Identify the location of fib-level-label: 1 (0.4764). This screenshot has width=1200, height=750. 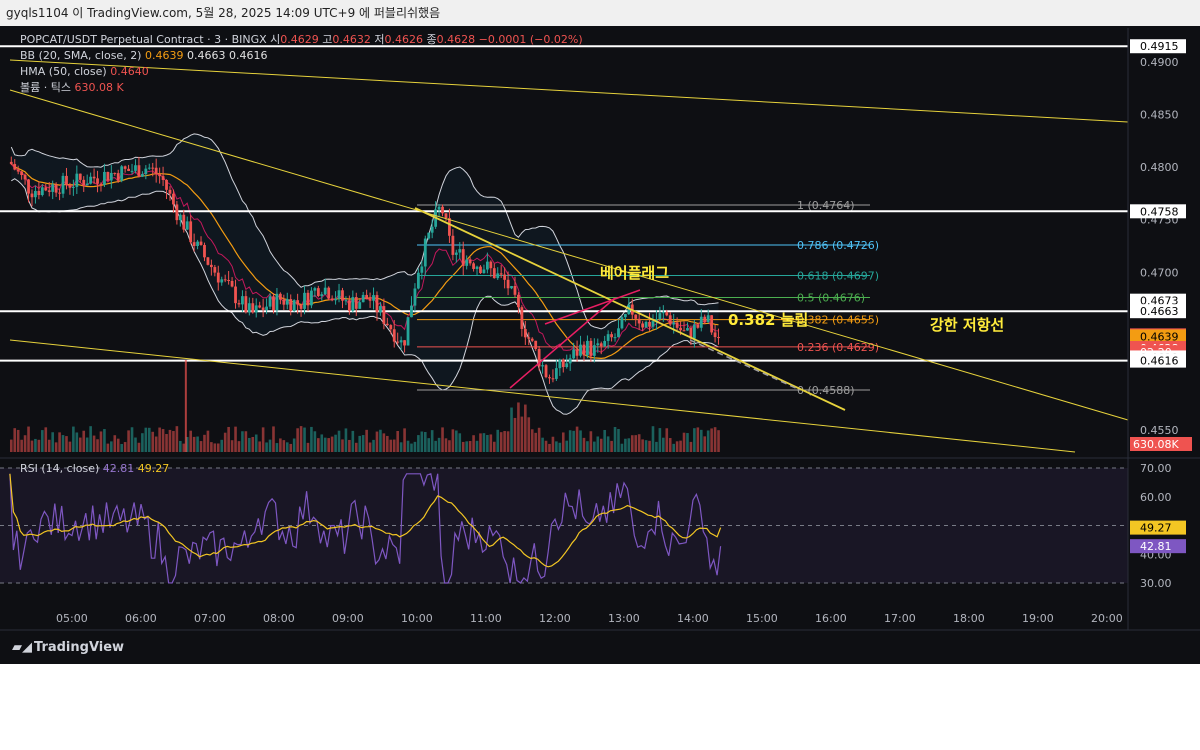
(826, 205).